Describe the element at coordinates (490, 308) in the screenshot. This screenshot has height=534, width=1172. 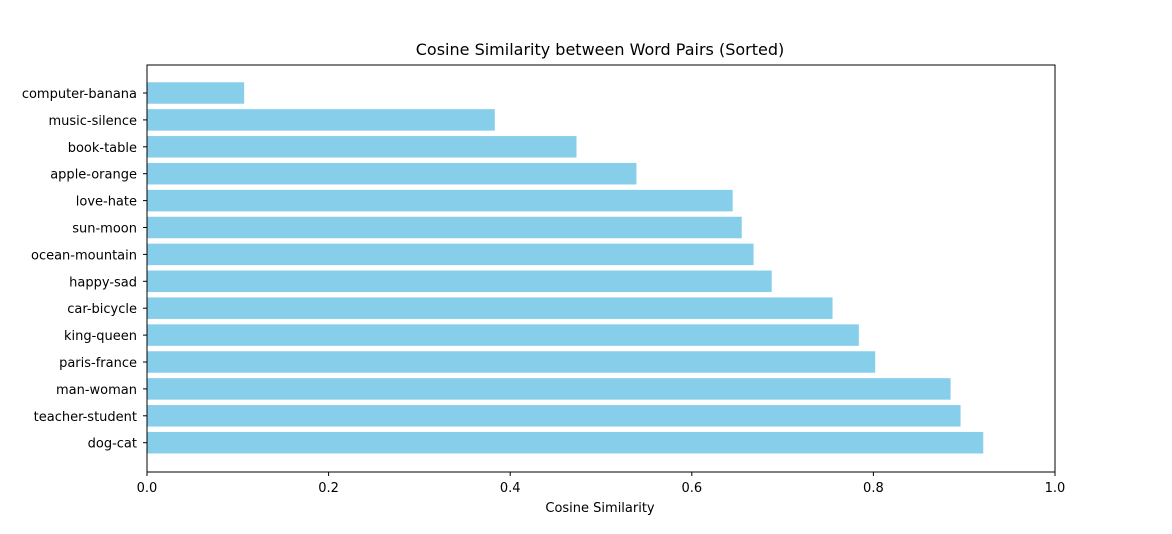
I see `bar-car-bicycle` at that location.